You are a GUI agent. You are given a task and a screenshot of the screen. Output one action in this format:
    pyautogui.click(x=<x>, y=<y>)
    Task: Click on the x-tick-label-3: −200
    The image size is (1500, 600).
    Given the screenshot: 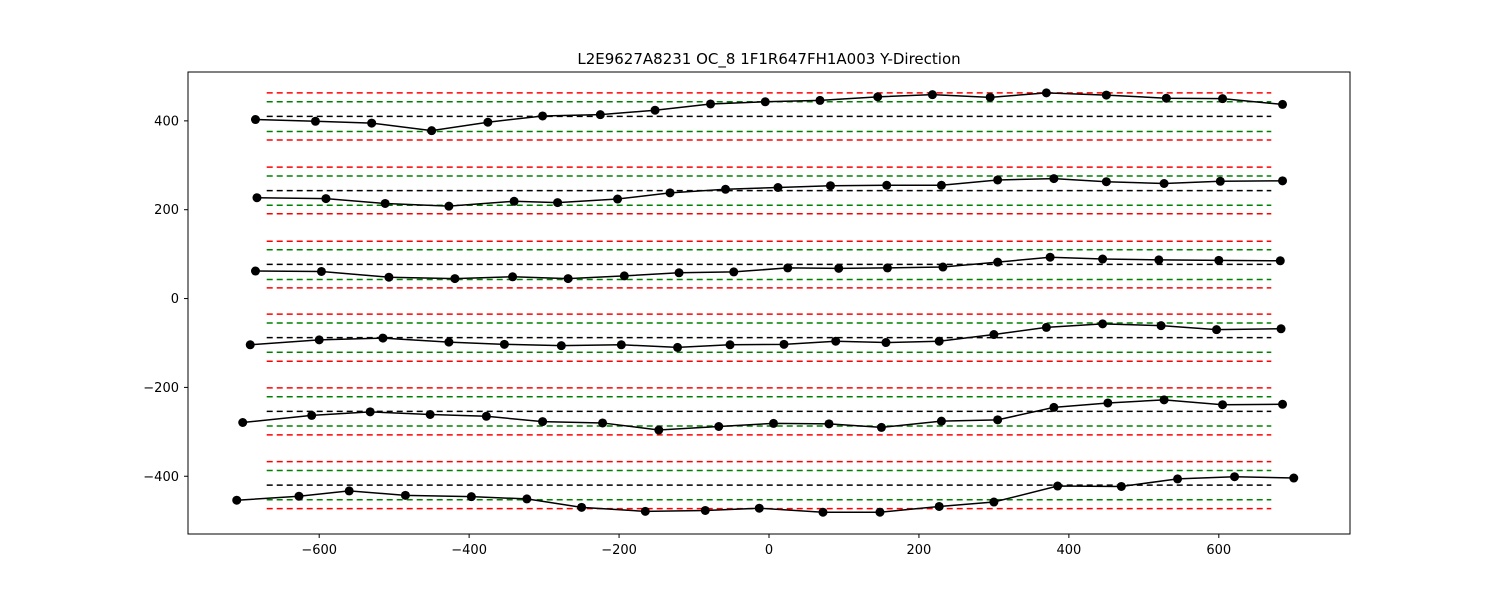 What is the action you would take?
    pyautogui.click(x=619, y=550)
    